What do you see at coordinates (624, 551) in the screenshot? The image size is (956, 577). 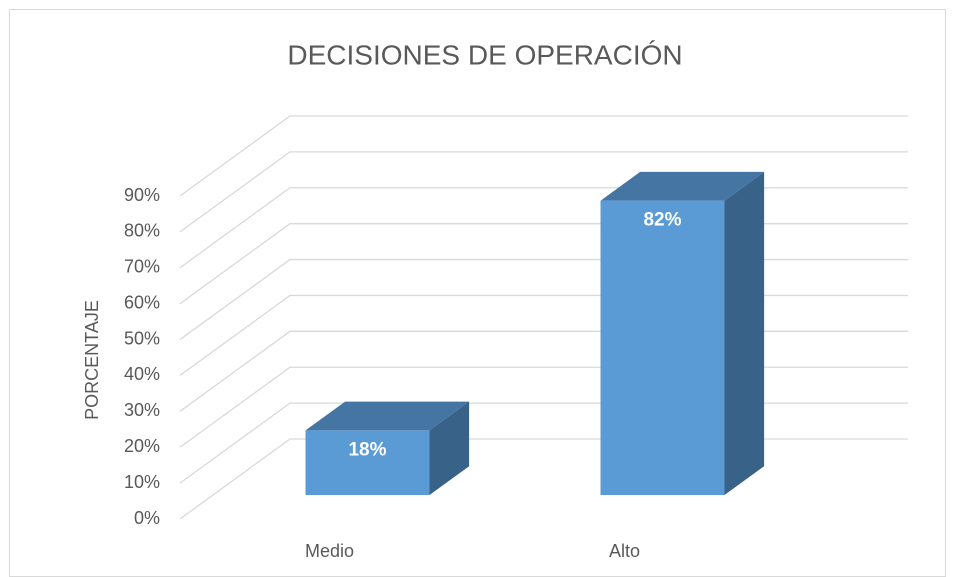 I see `x-tick-label: Alto` at bounding box center [624, 551].